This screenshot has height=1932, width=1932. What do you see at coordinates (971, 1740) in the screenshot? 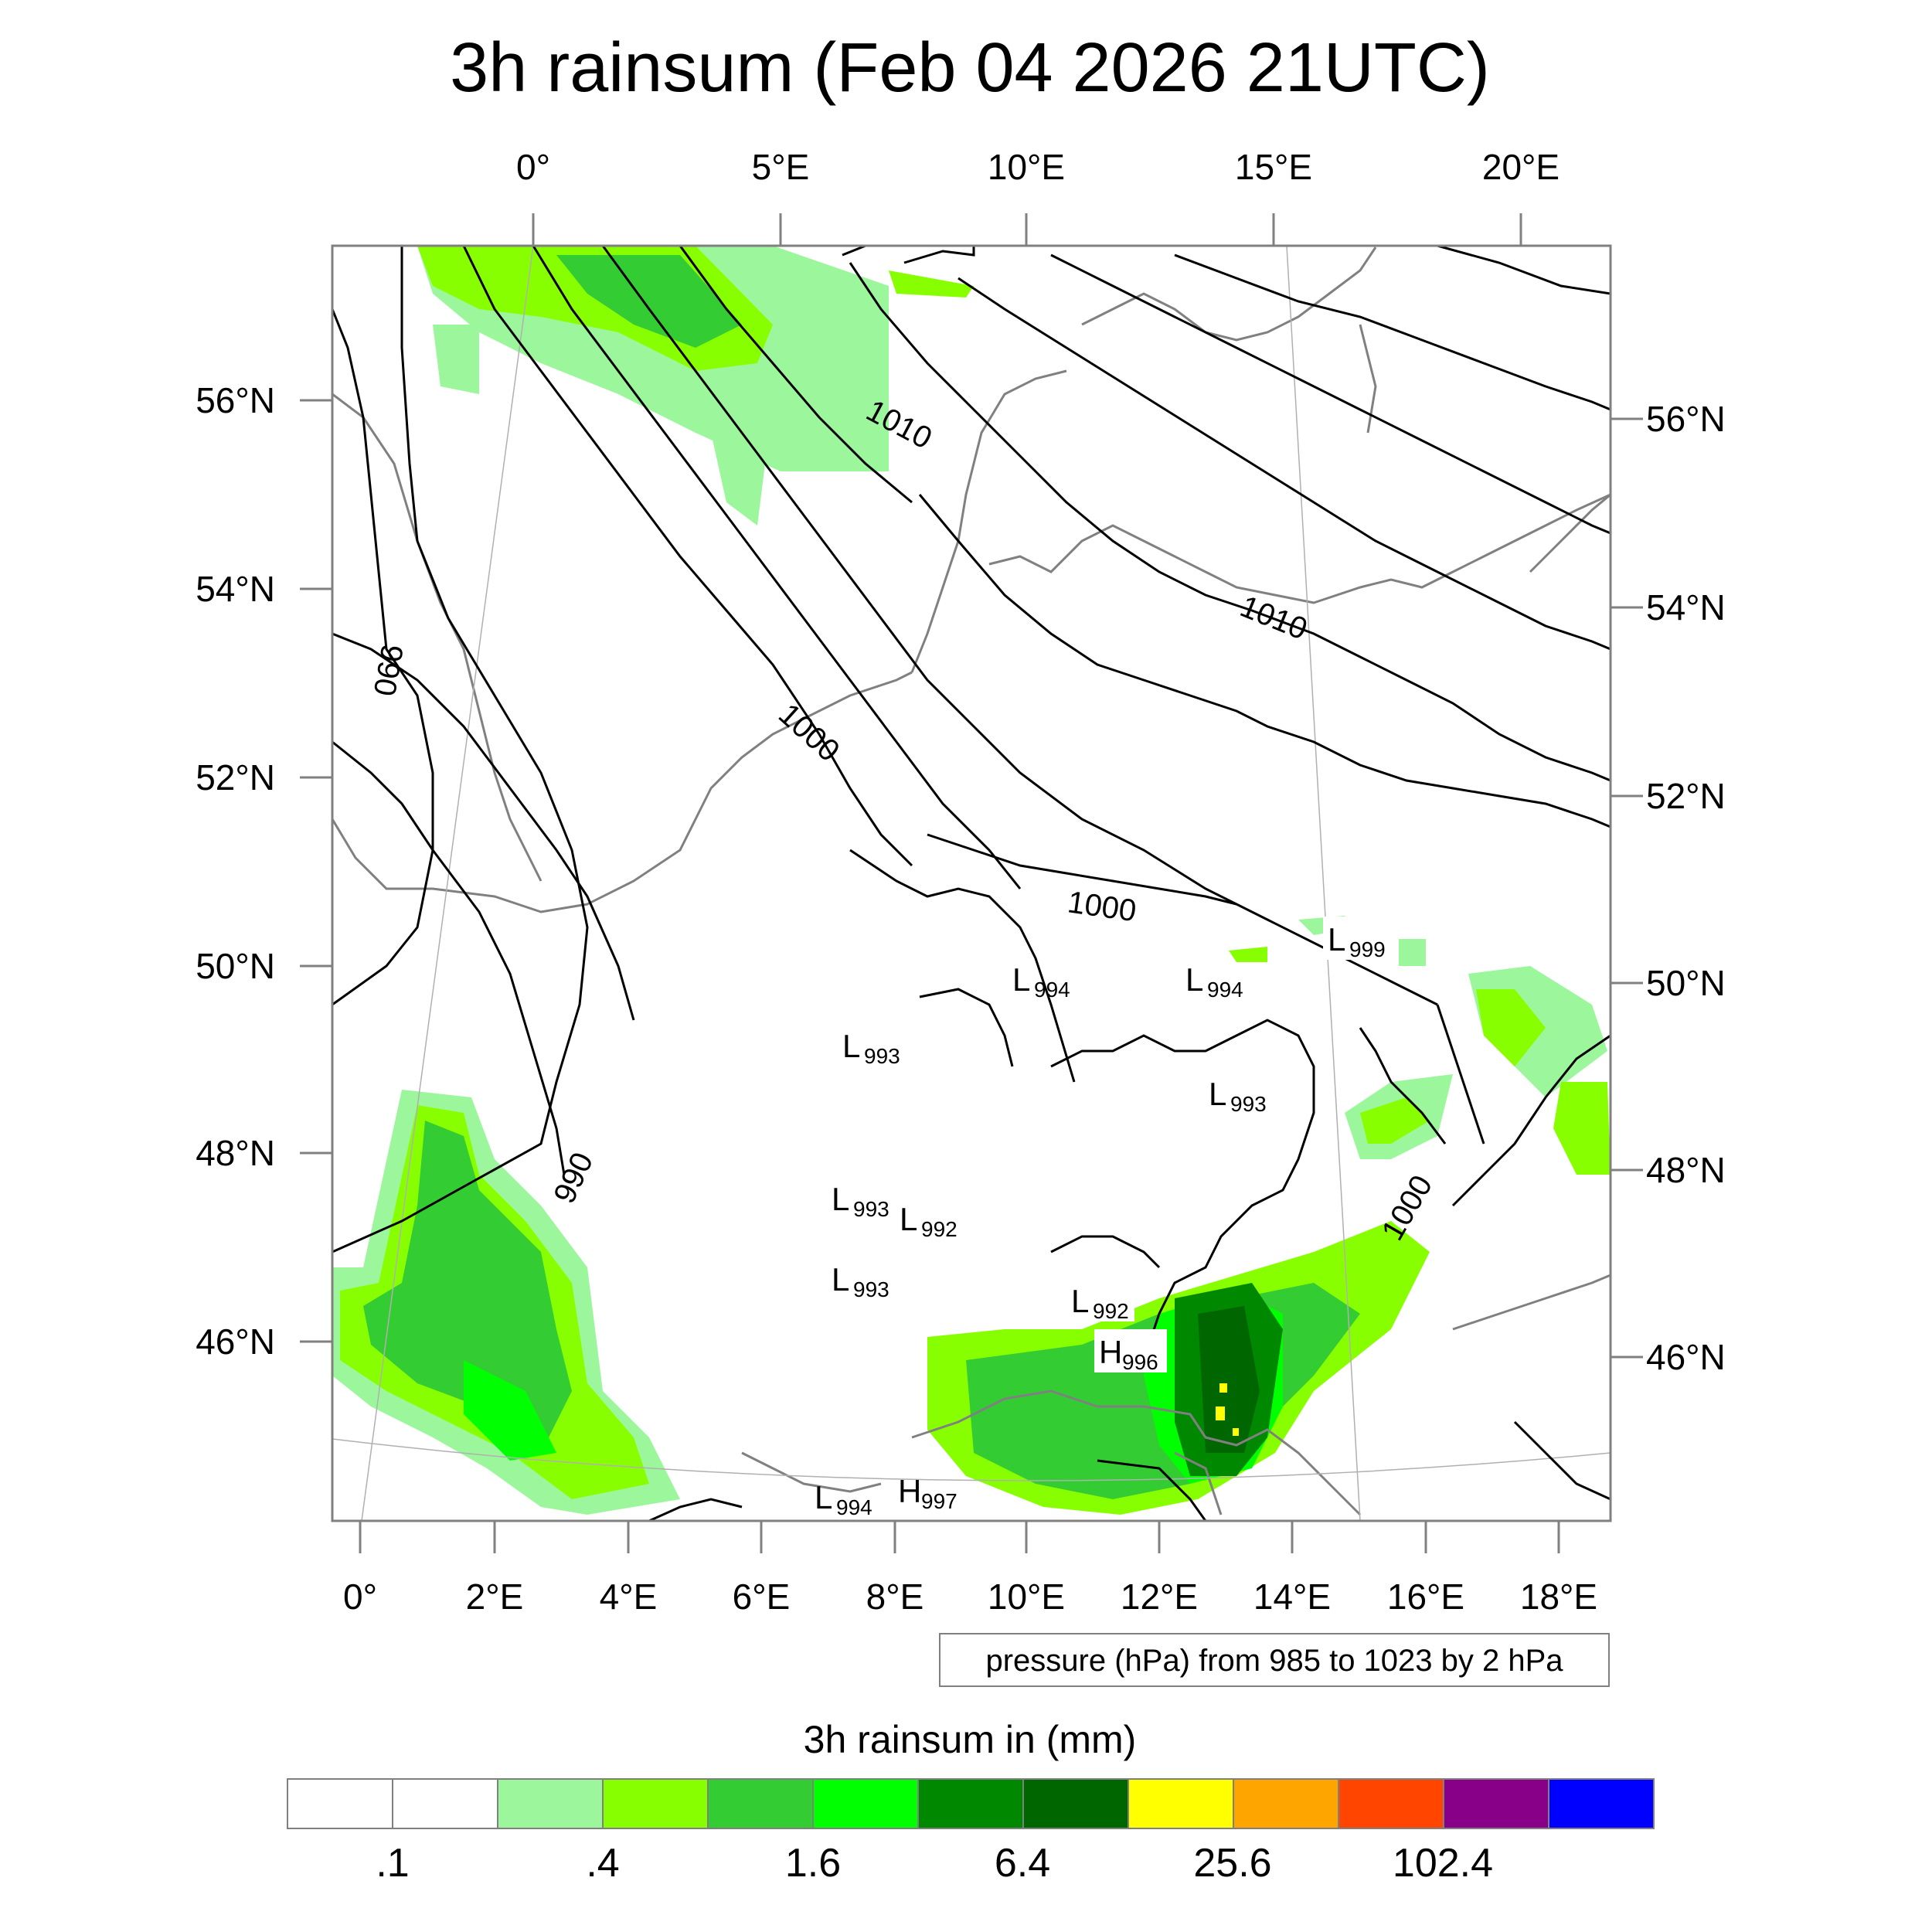
I see `colorbar-title: 3h rainsum in (mm)` at bounding box center [971, 1740].